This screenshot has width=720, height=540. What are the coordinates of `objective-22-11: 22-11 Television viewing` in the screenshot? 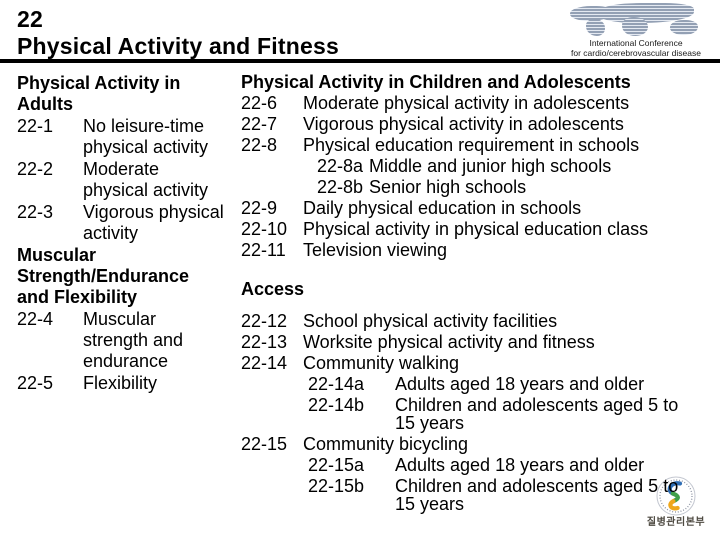 It's located at (478, 250).